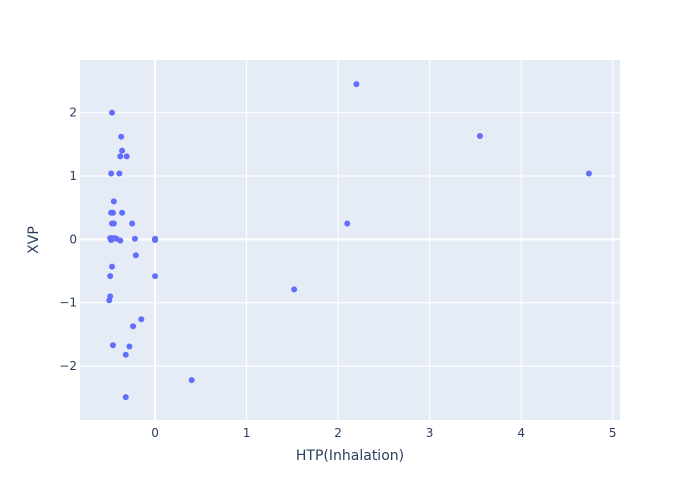 The image size is (700, 500). What do you see at coordinates (34, 240) in the screenshot?
I see `y-axis-title: XVP` at bounding box center [34, 240].